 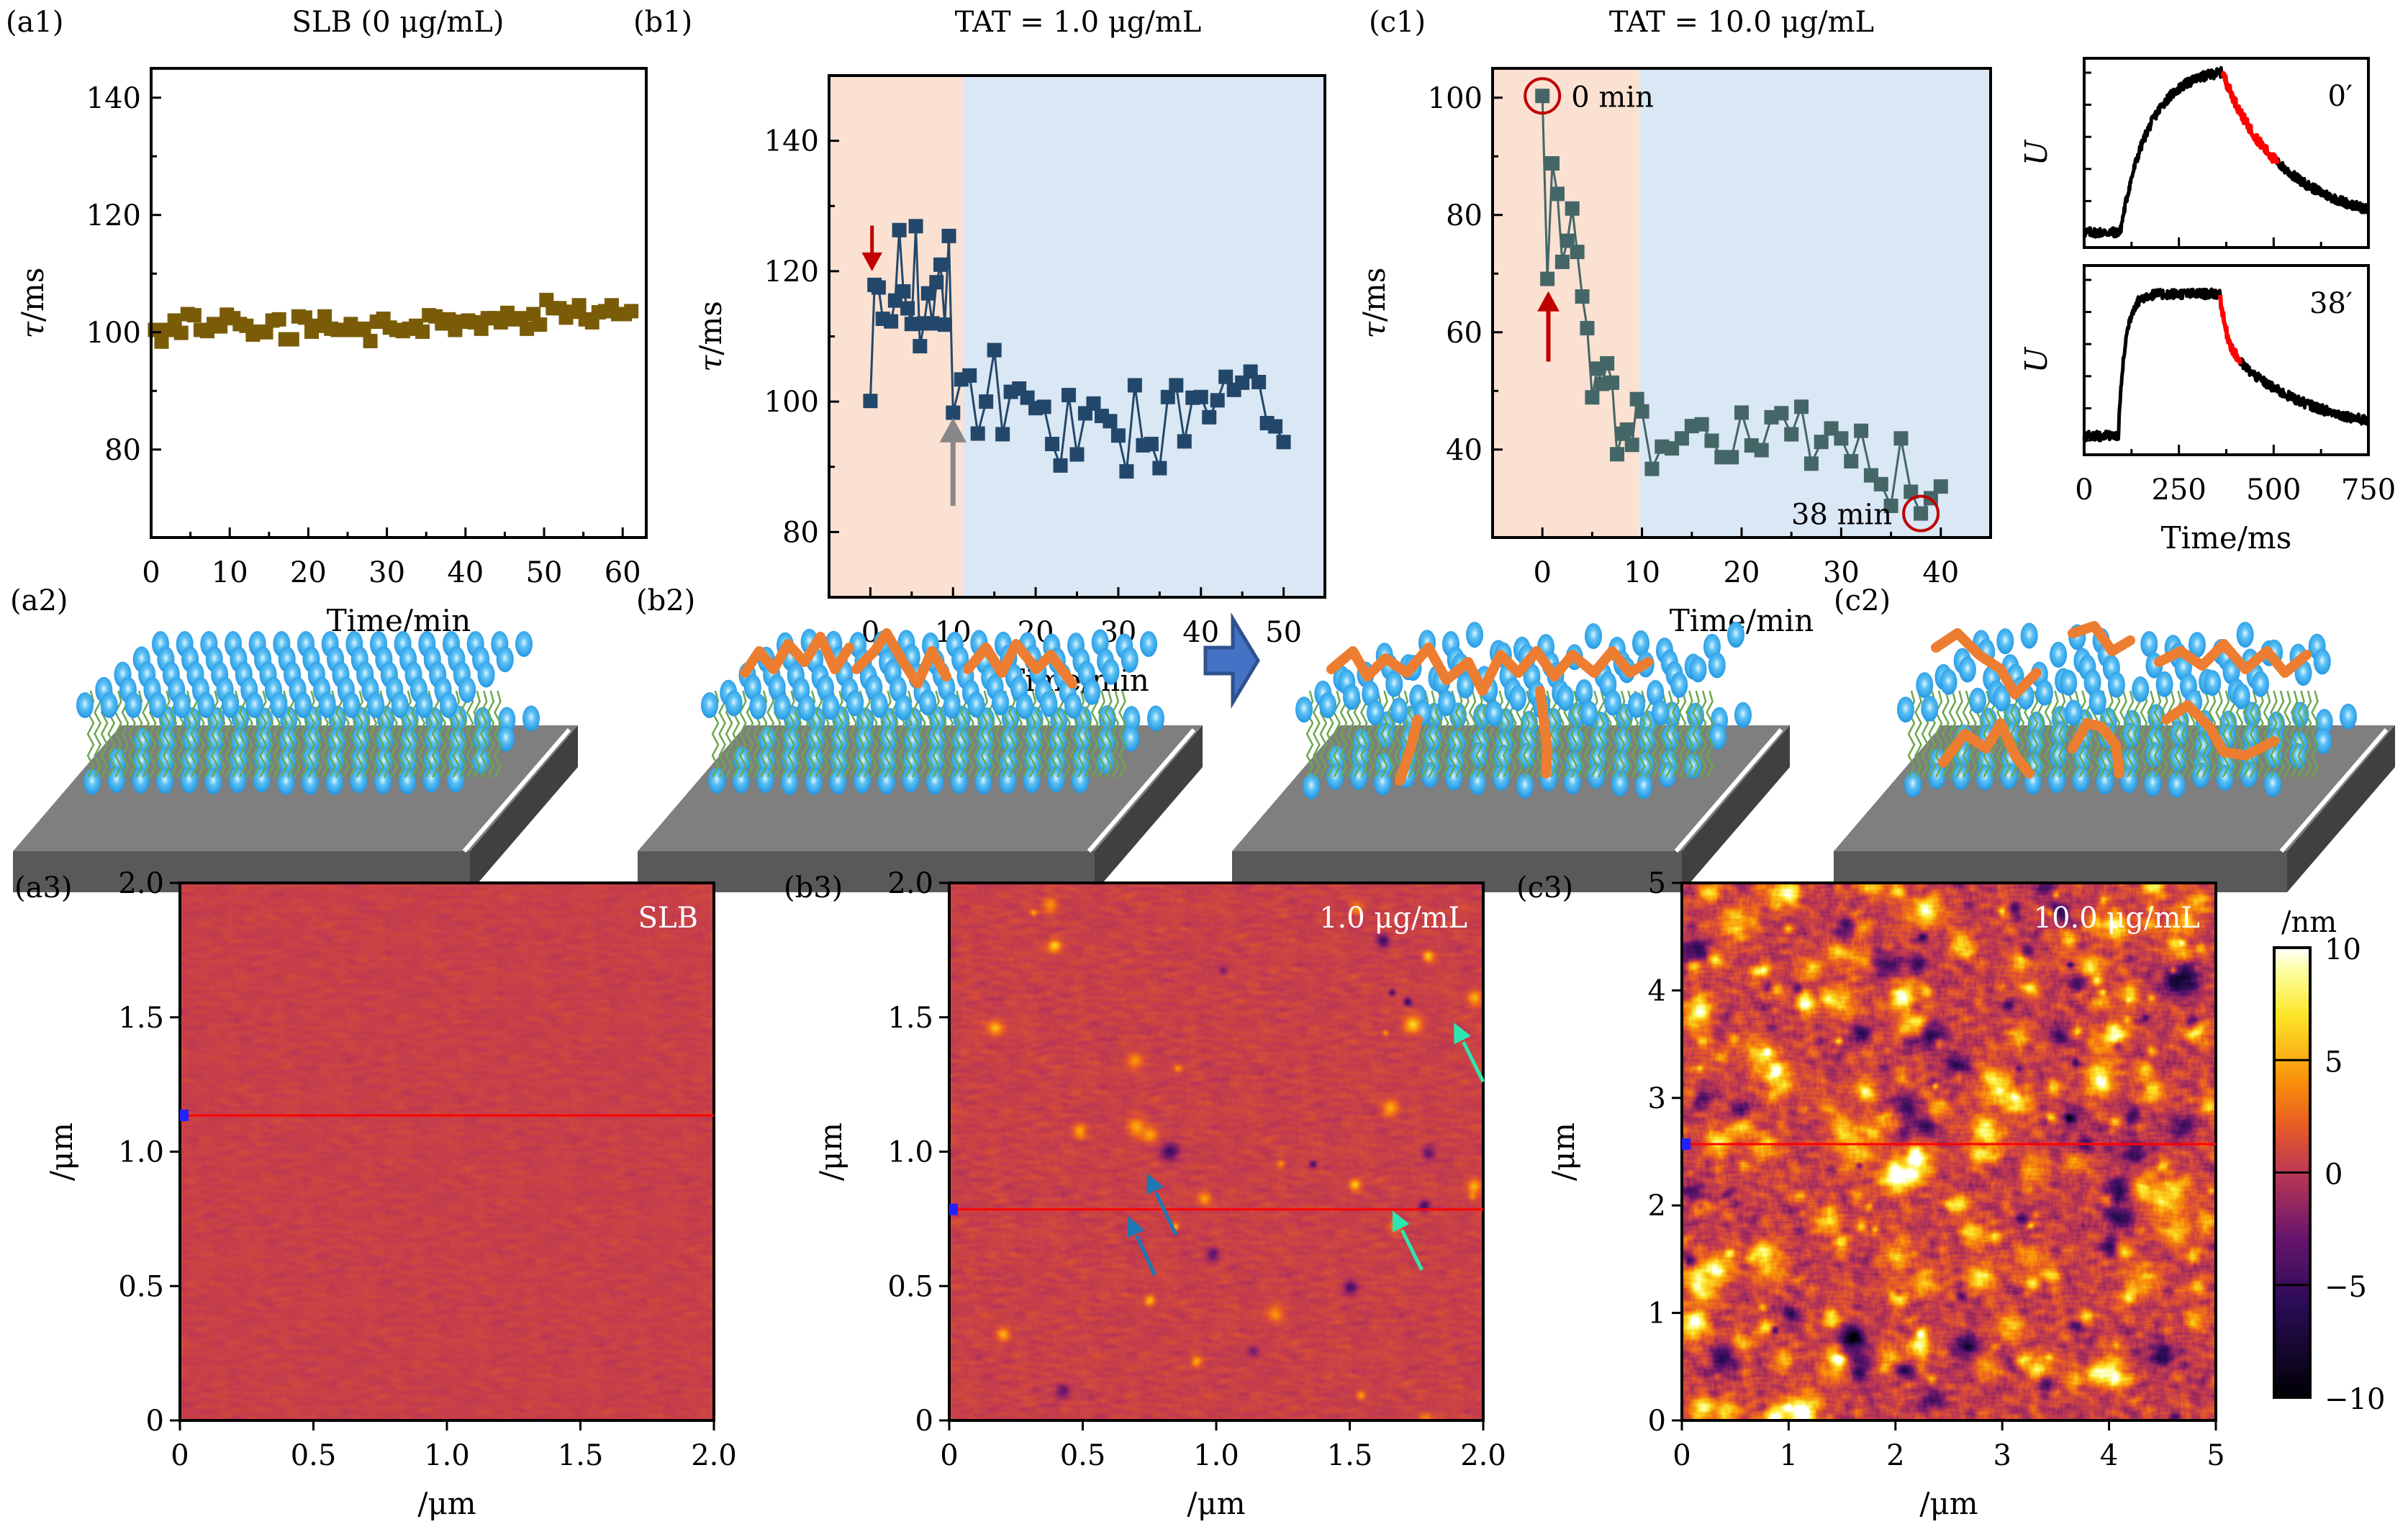 What do you see at coordinates (792, 141) in the screenshot?
I see `y-tick-label: 140` at bounding box center [792, 141].